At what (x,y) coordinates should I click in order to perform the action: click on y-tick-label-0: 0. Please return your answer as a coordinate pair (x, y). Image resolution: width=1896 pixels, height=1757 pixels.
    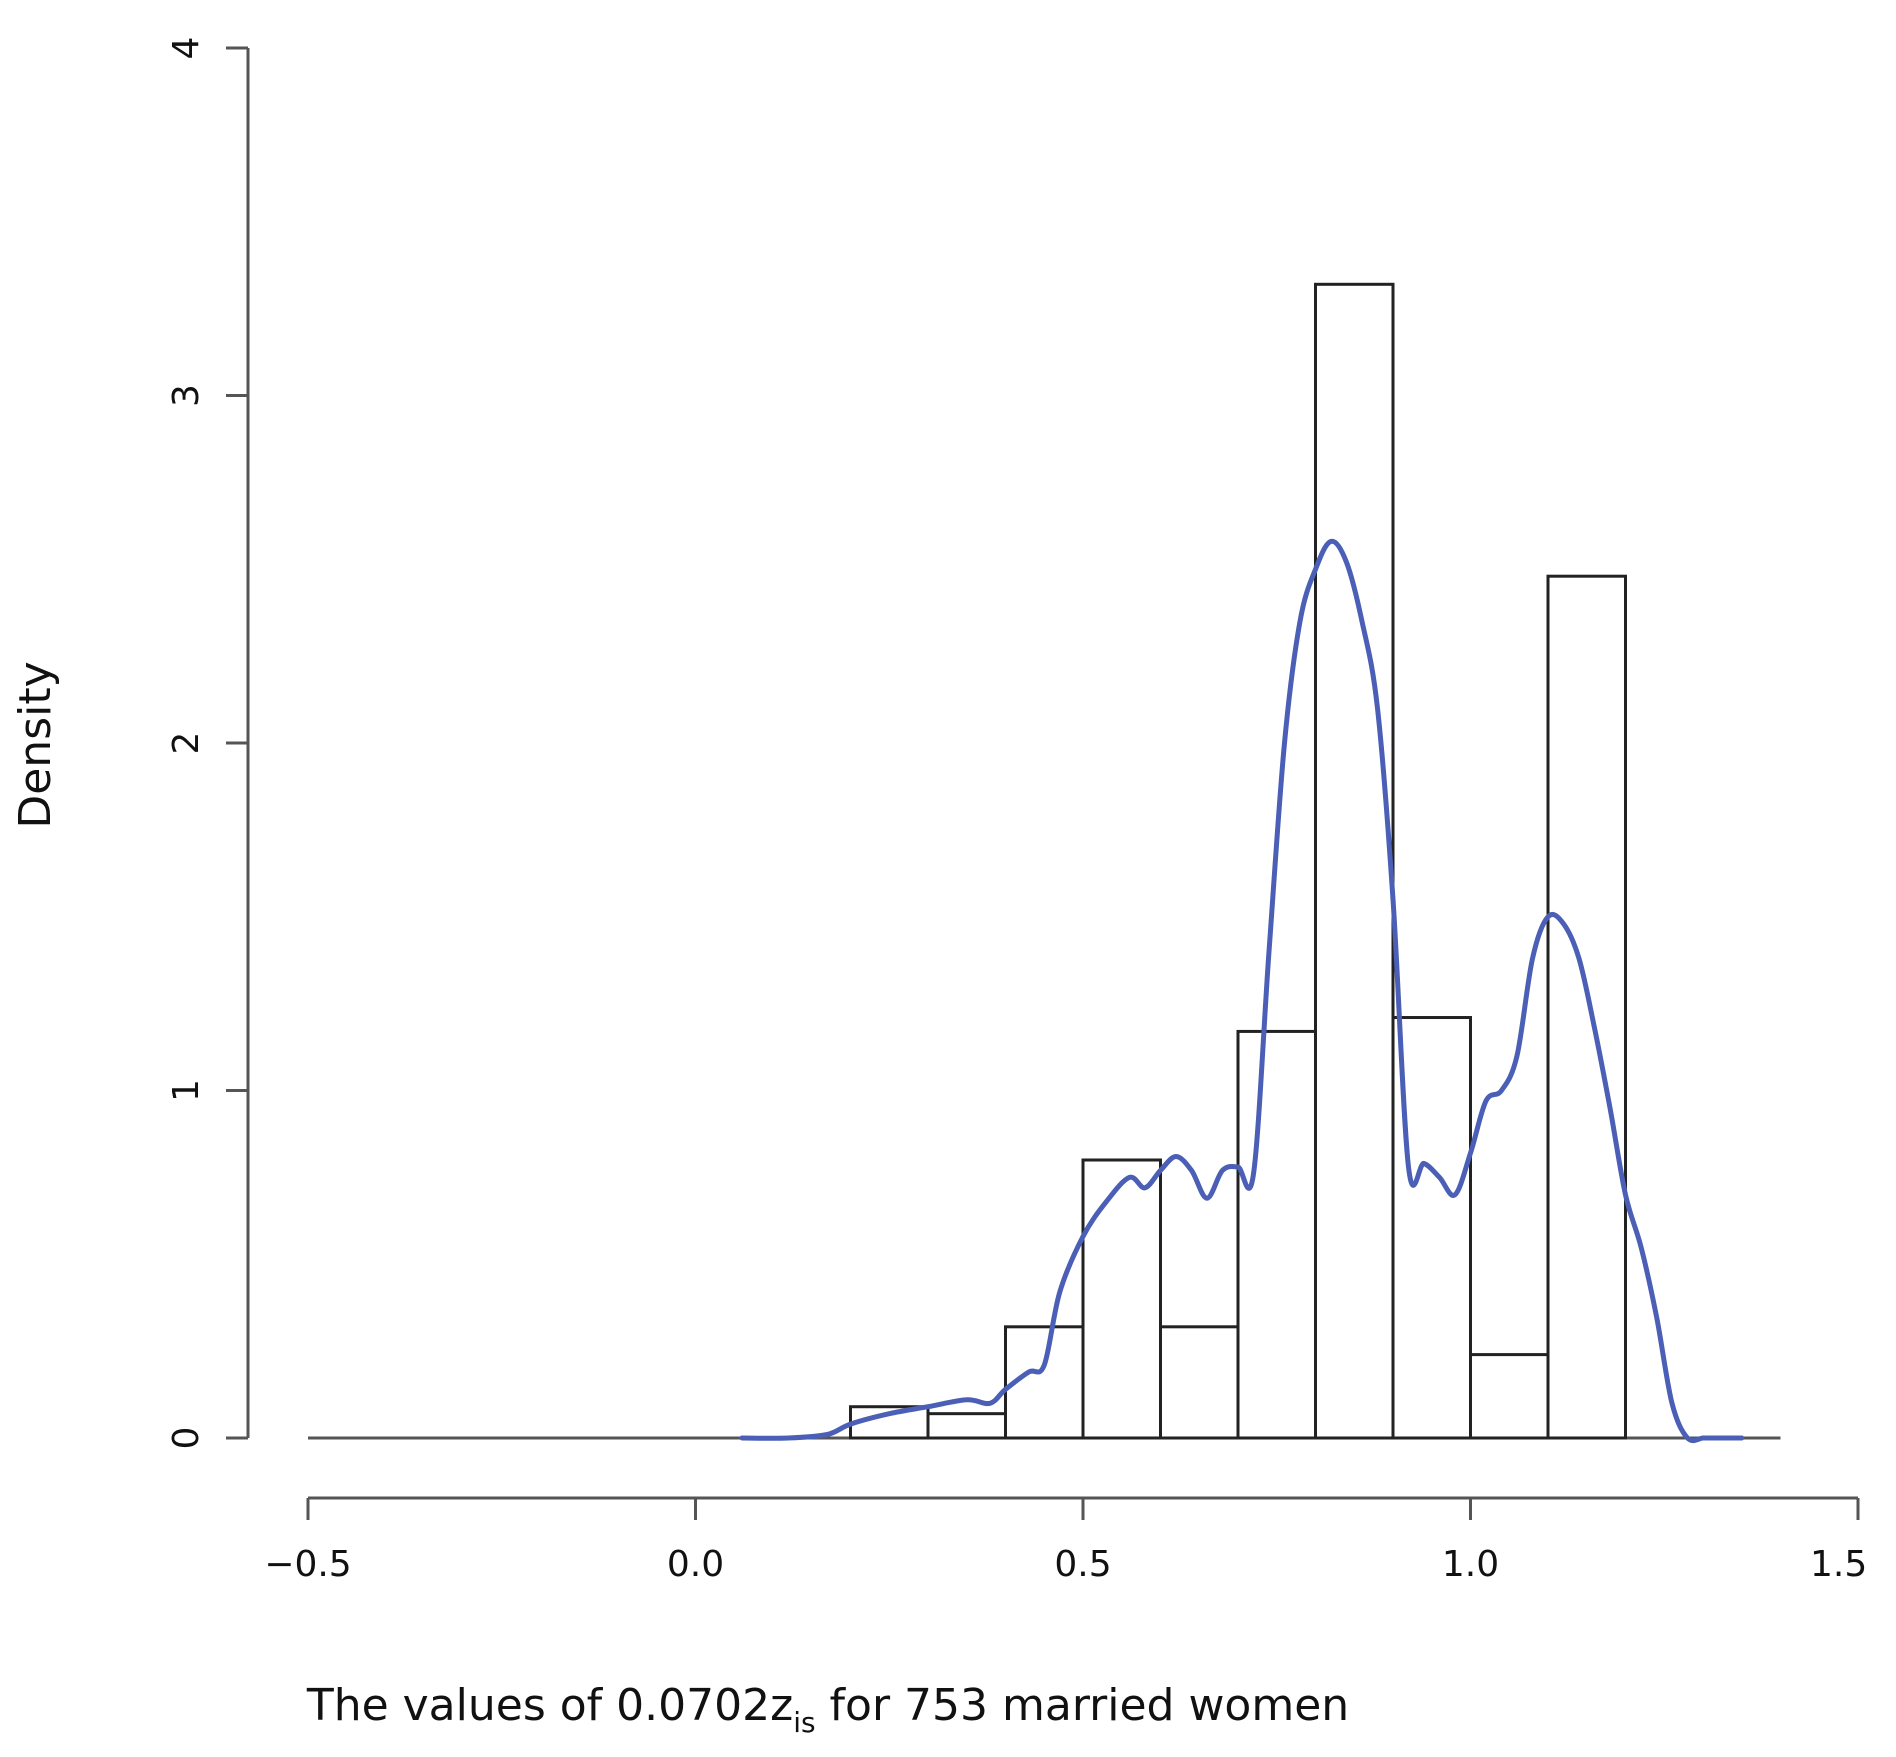
    Looking at the image, I should click on (186, 1438).